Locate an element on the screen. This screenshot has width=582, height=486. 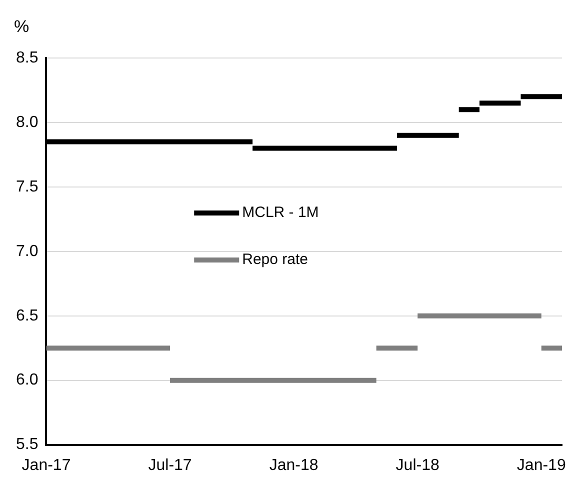
y-tick-label: 6.0 is located at coordinates (27, 380).